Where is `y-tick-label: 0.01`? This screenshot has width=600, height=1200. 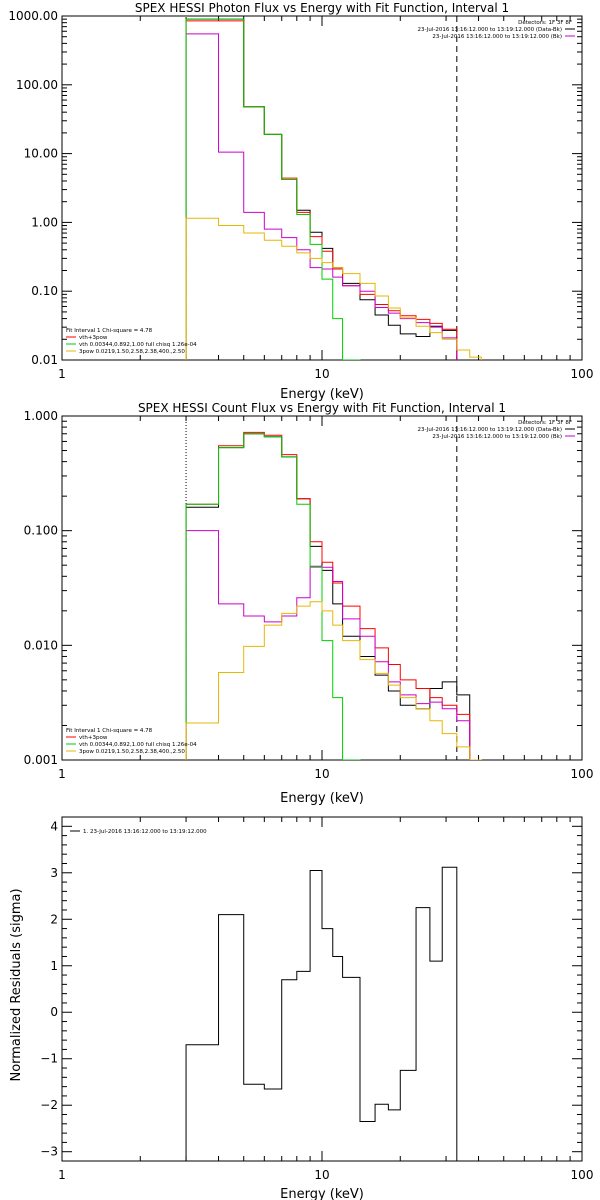 y-tick-label: 0.01 is located at coordinates (44, 360).